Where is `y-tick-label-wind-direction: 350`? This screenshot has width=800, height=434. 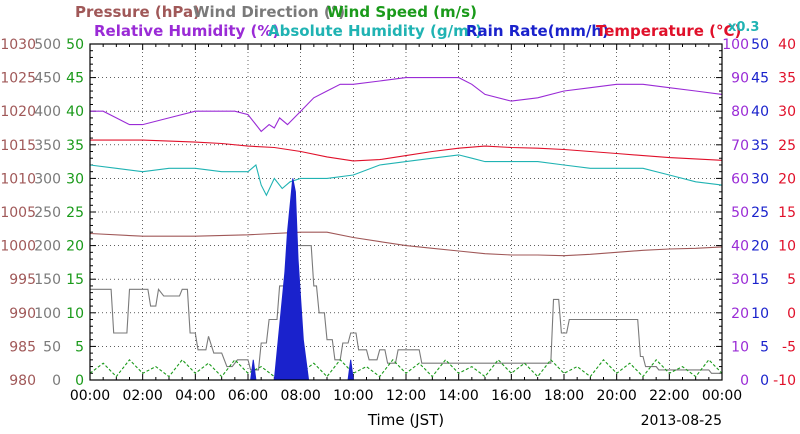
y-tick-label-wind-direction: 350 is located at coordinates (47, 146).